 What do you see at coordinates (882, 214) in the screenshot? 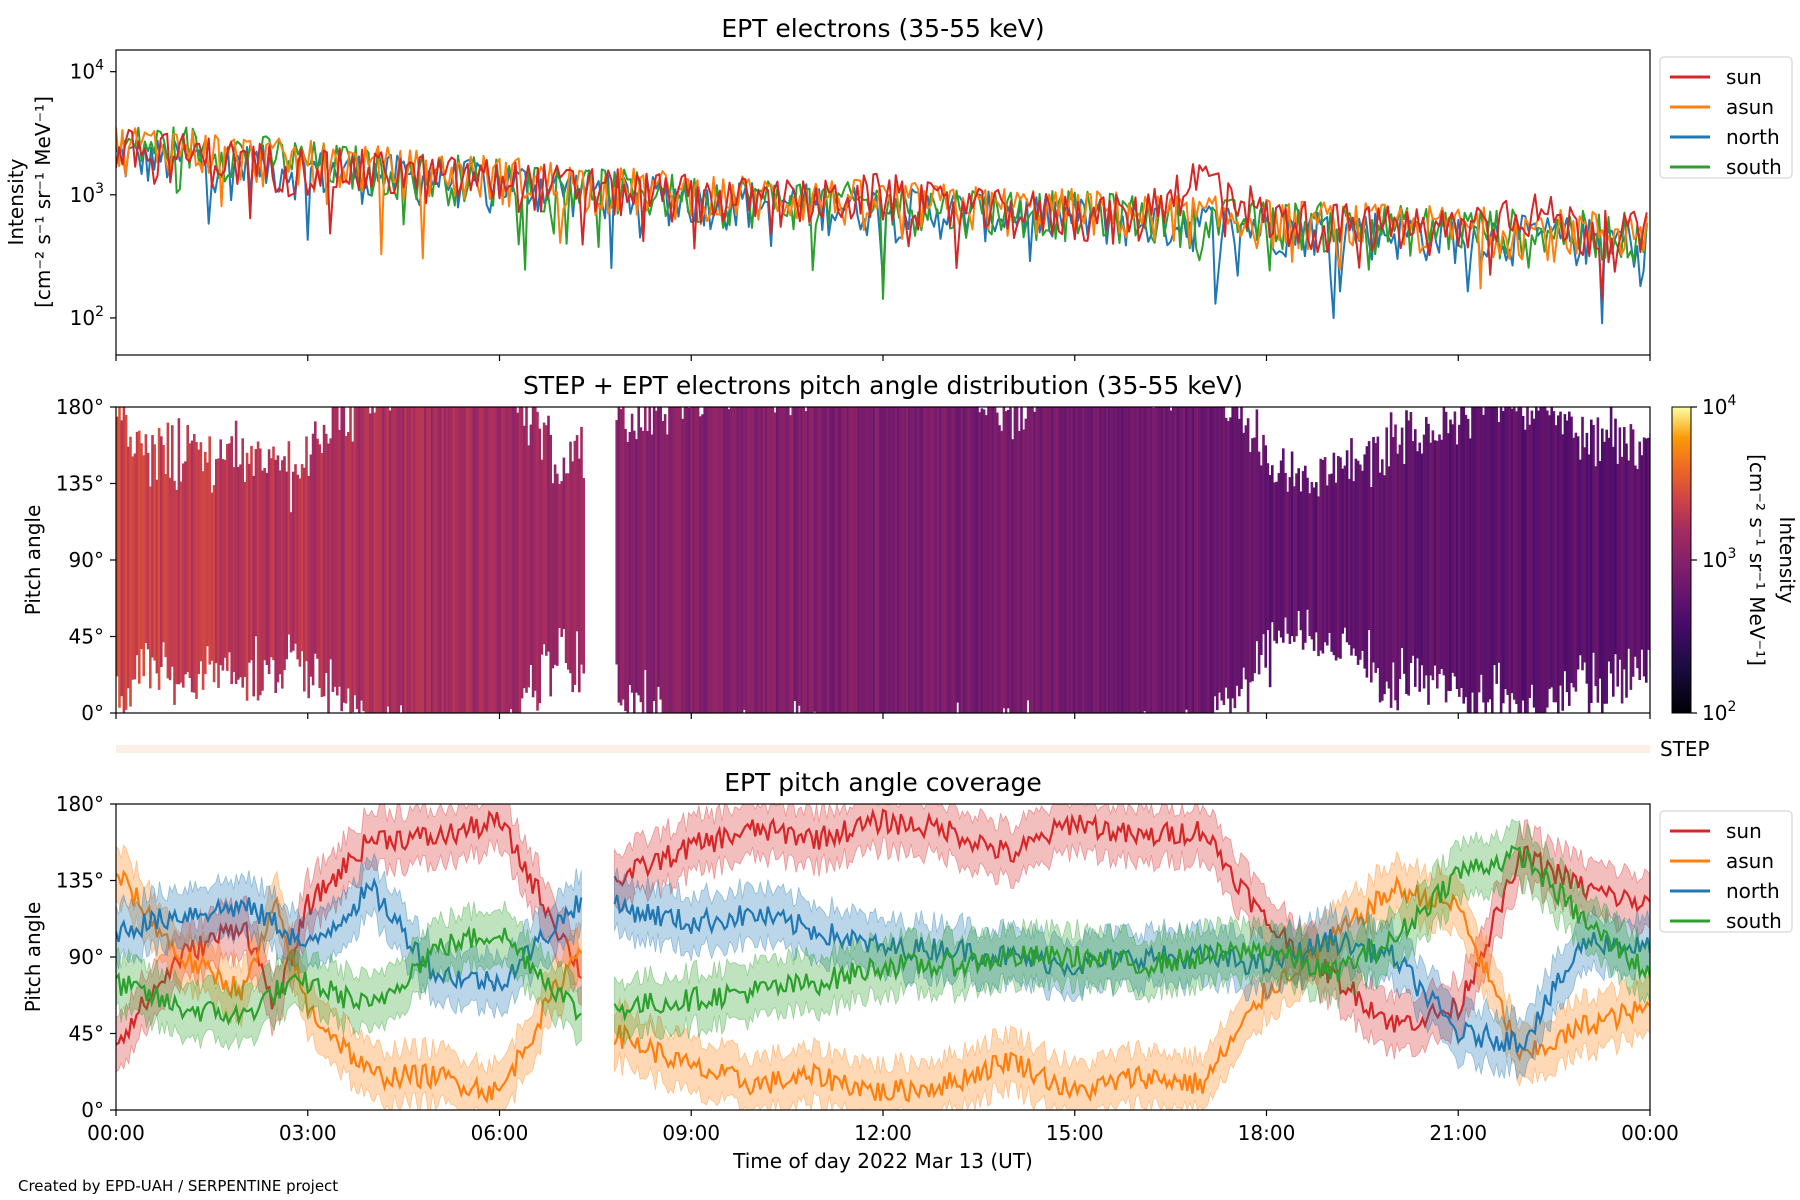
I see `series-line-sun` at bounding box center [882, 214].